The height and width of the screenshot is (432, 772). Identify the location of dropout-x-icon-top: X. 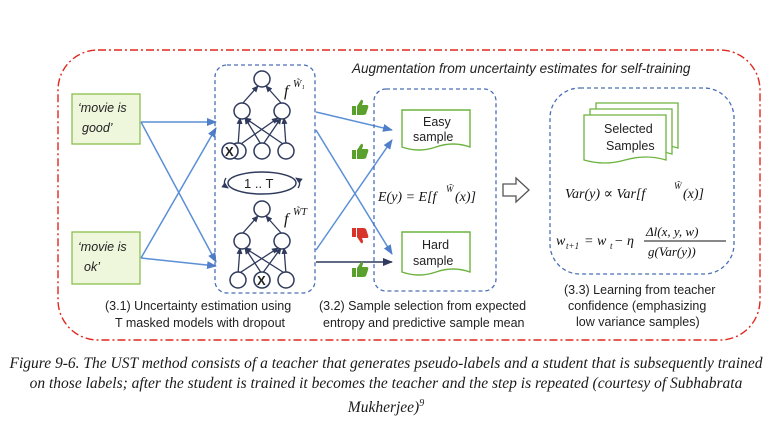
(230, 151).